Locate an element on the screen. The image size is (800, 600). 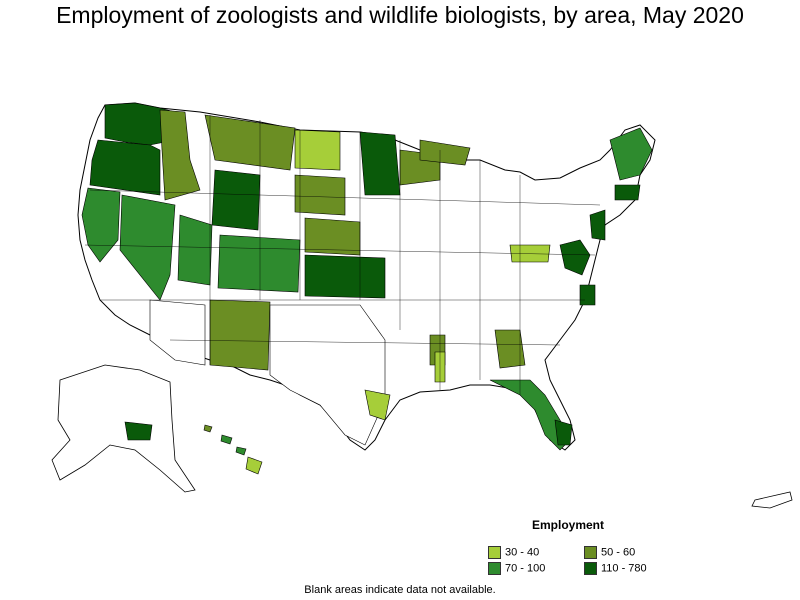
legend-item: 70 - 100 is located at coordinates (516, 568).